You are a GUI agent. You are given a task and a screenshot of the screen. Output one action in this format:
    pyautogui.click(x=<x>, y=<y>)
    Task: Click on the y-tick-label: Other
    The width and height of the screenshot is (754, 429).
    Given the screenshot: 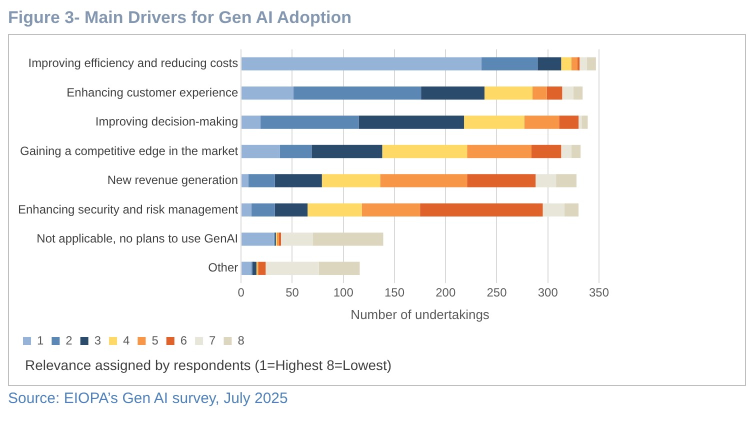 What is the action you would take?
    pyautogui.click(x=223, y=267)
    